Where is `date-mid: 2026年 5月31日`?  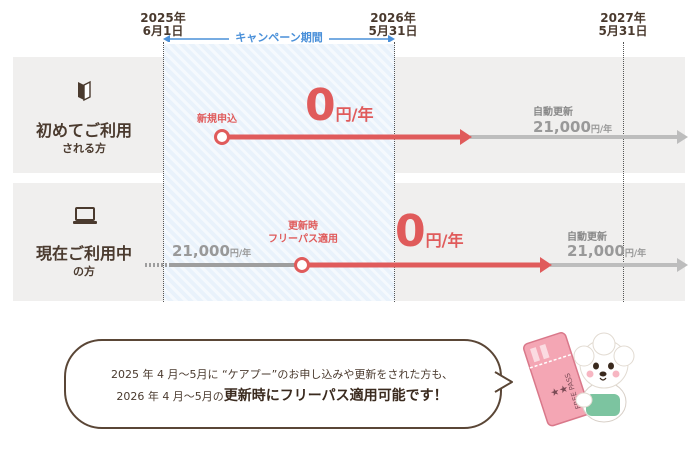
date-mid: 2026年 5月31日 is located at coordinates (393, 24).